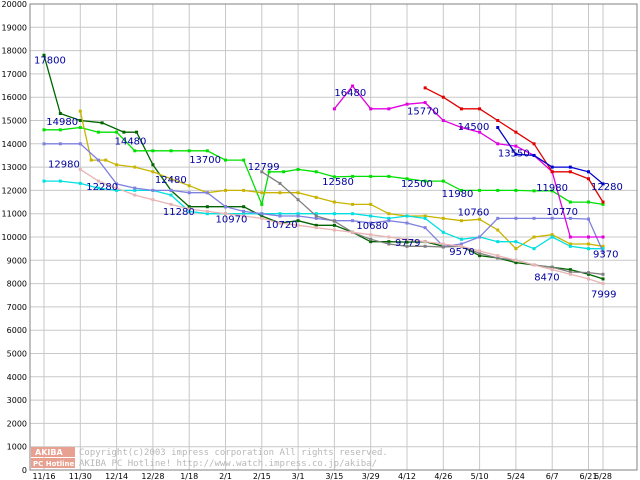 The width and height of the screenshot is (640, 480). I want to click on y-tick-label: 3000, so click(17, 400).